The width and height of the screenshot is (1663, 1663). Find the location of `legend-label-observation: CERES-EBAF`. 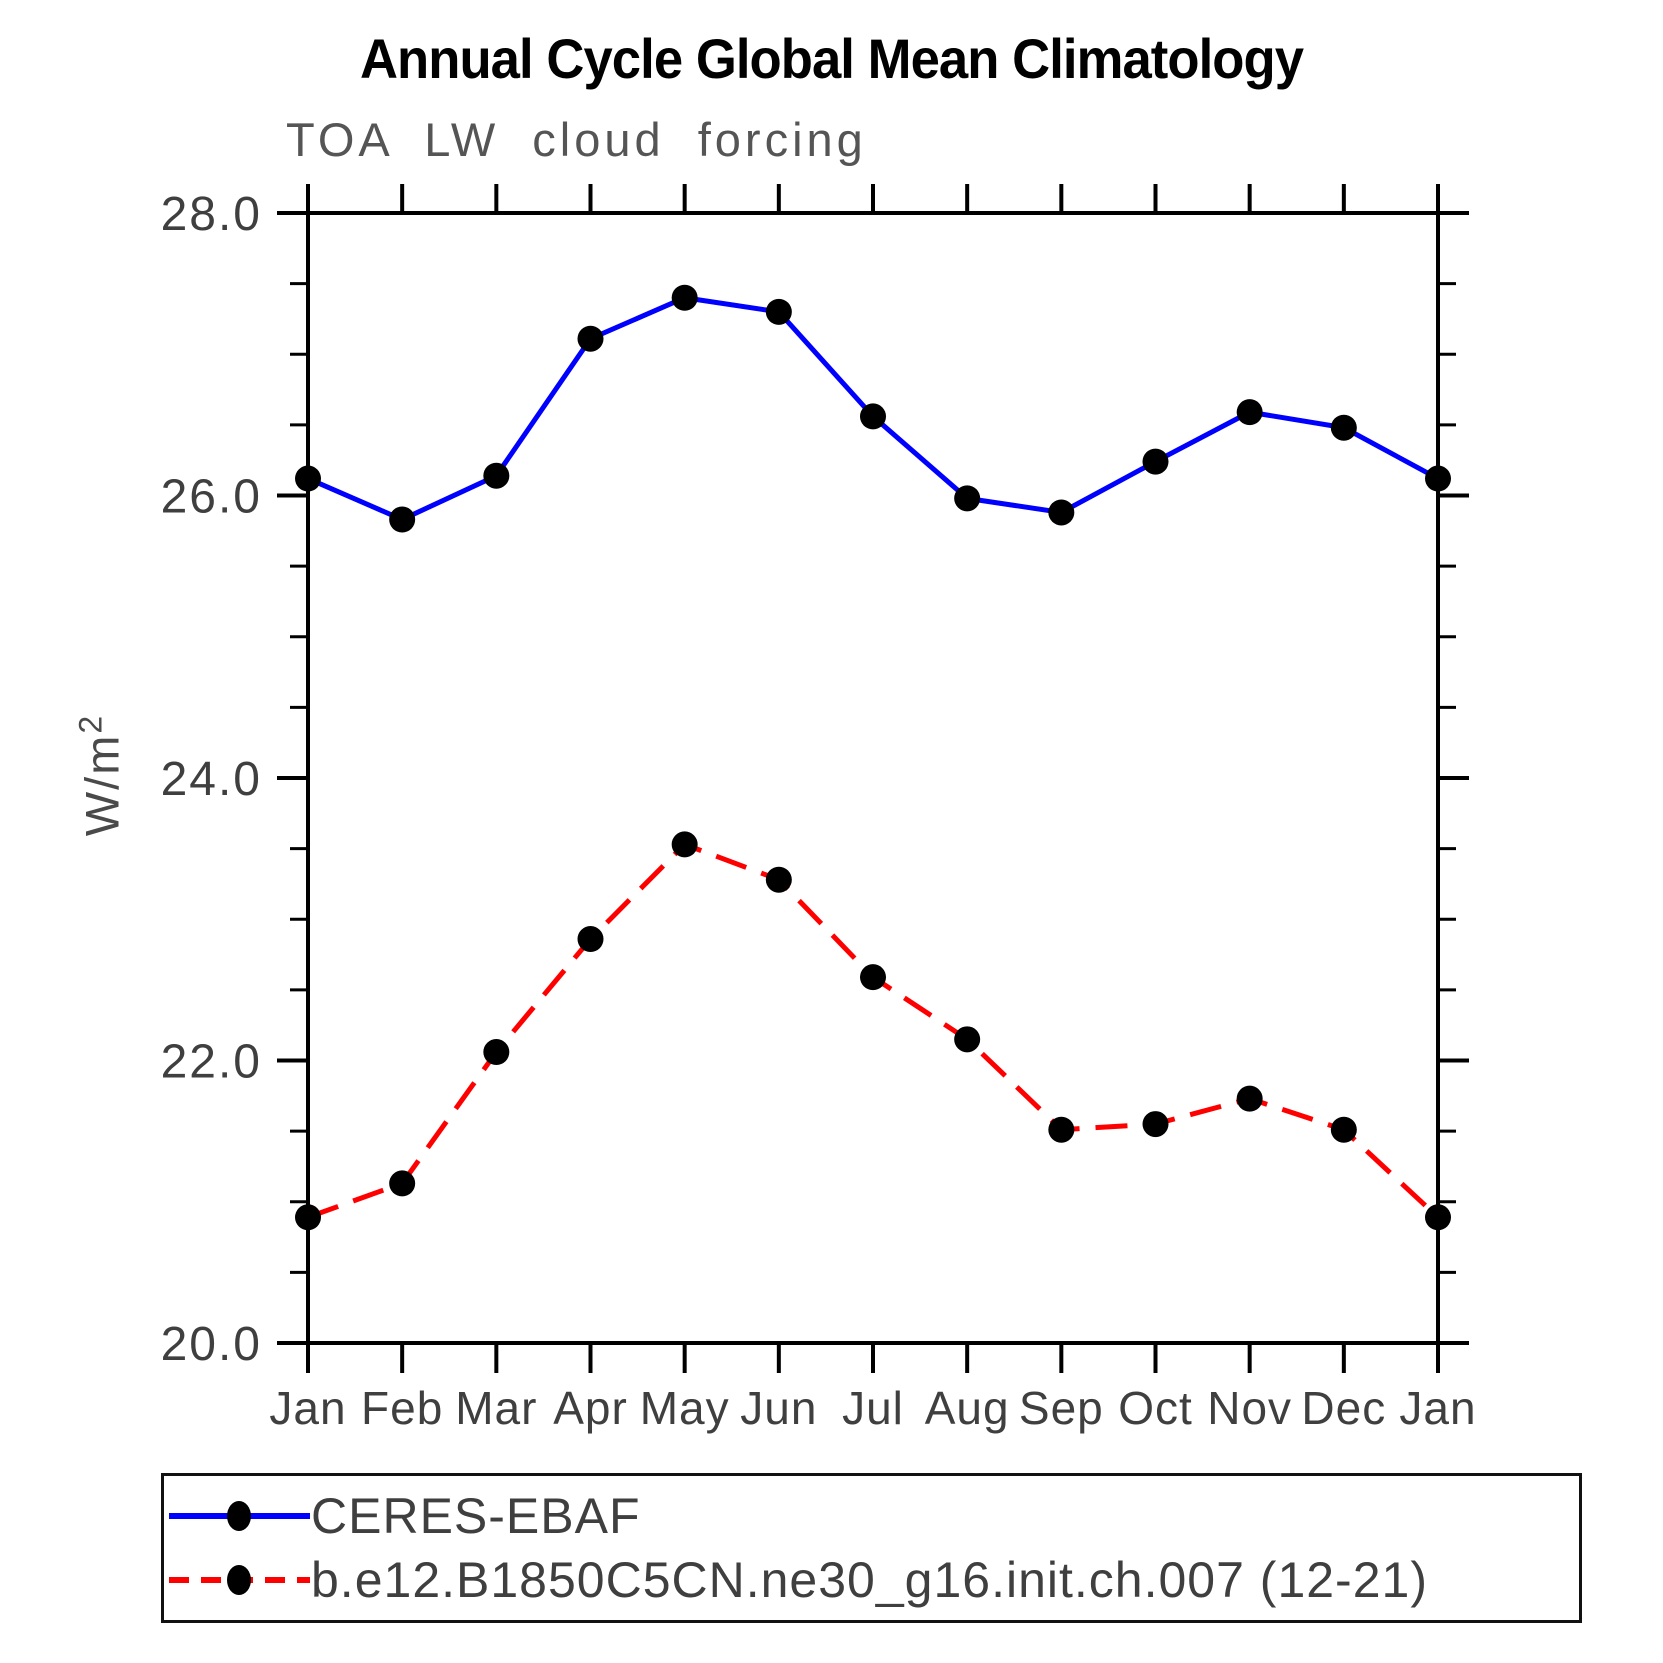

legend-label-observation: CERES-EBAF is located at coordinates (476, 1516).